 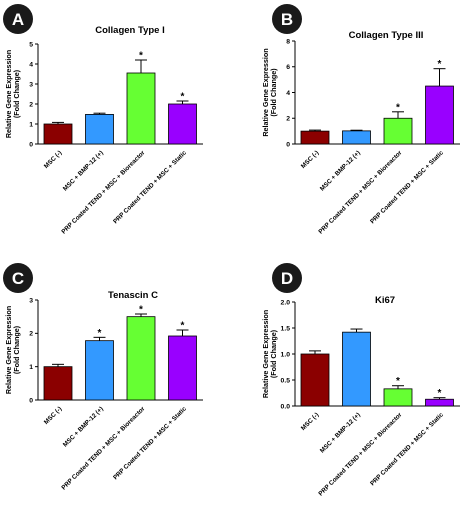 I want to click on y-tick-label: 6, so click(x=288, y=67).